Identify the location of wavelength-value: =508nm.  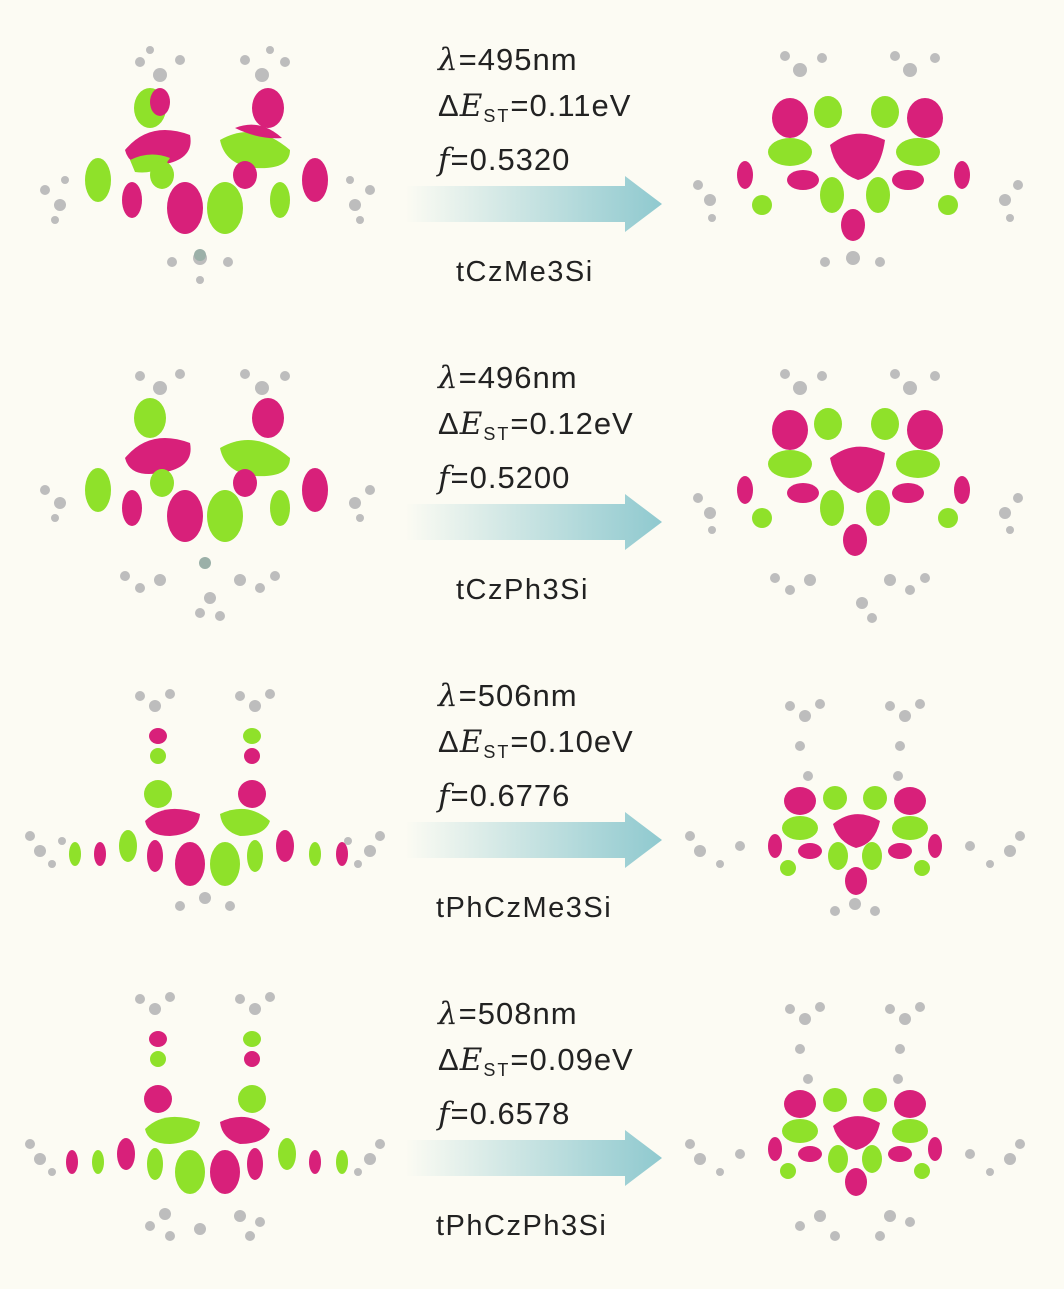
(518, 1013).